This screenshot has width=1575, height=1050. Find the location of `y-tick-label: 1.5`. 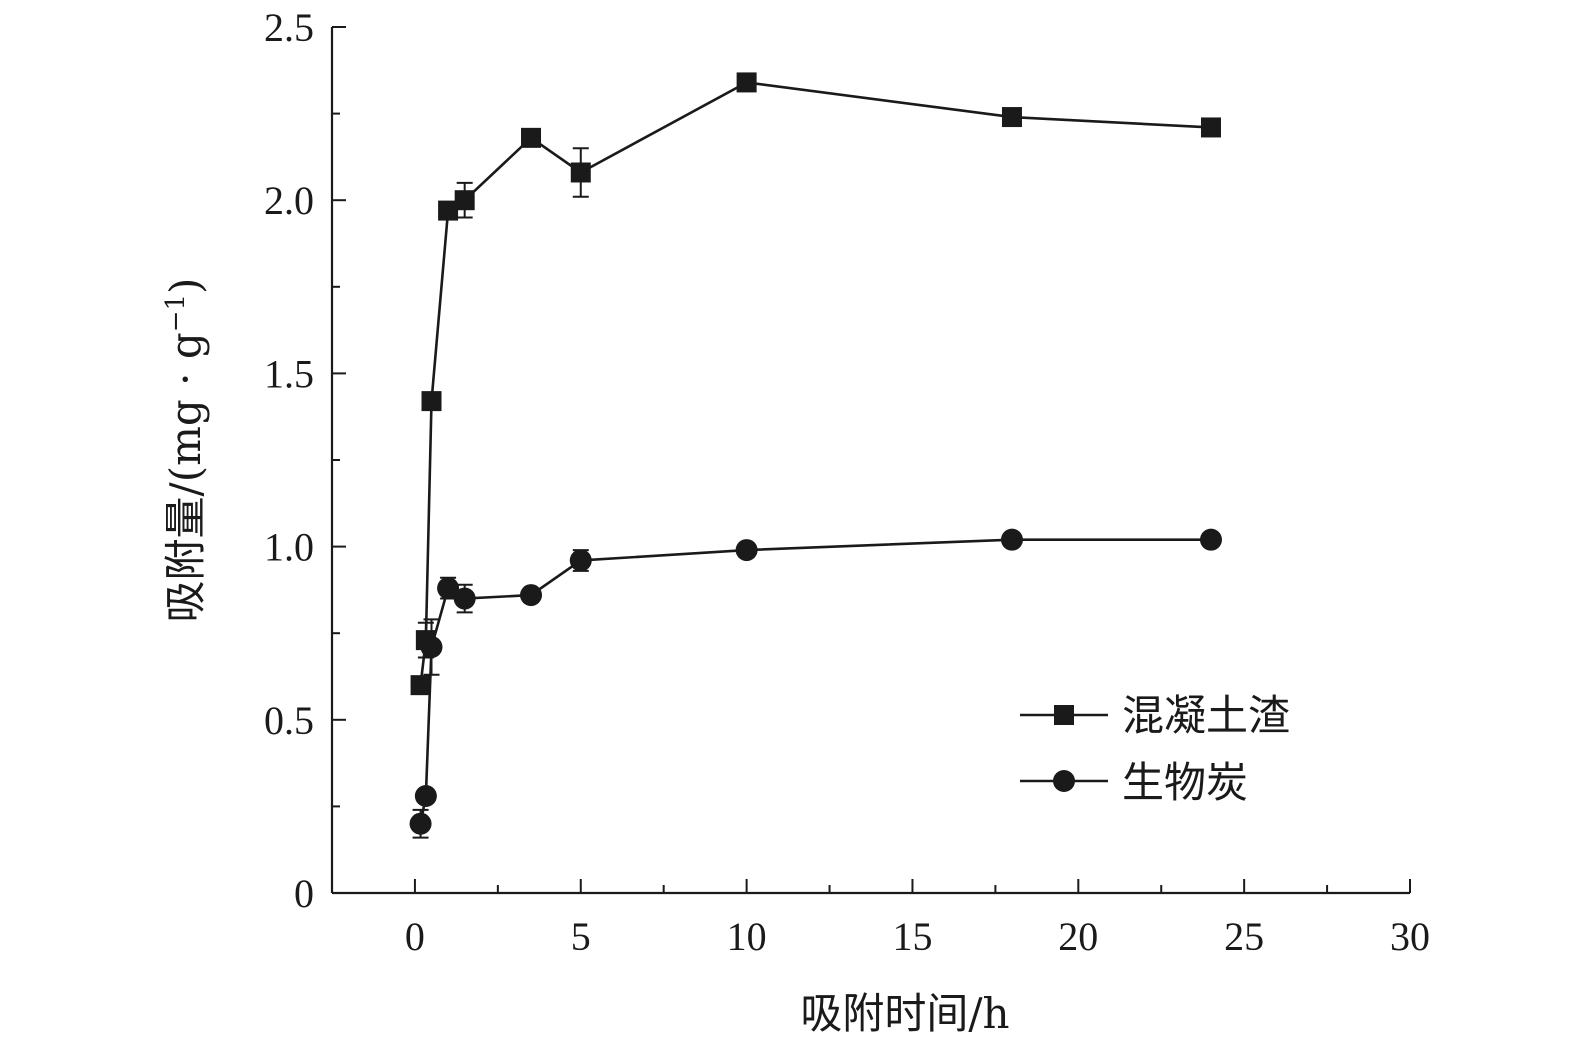

y-tick-label: 1.5 is located at coordinates (289, 373).